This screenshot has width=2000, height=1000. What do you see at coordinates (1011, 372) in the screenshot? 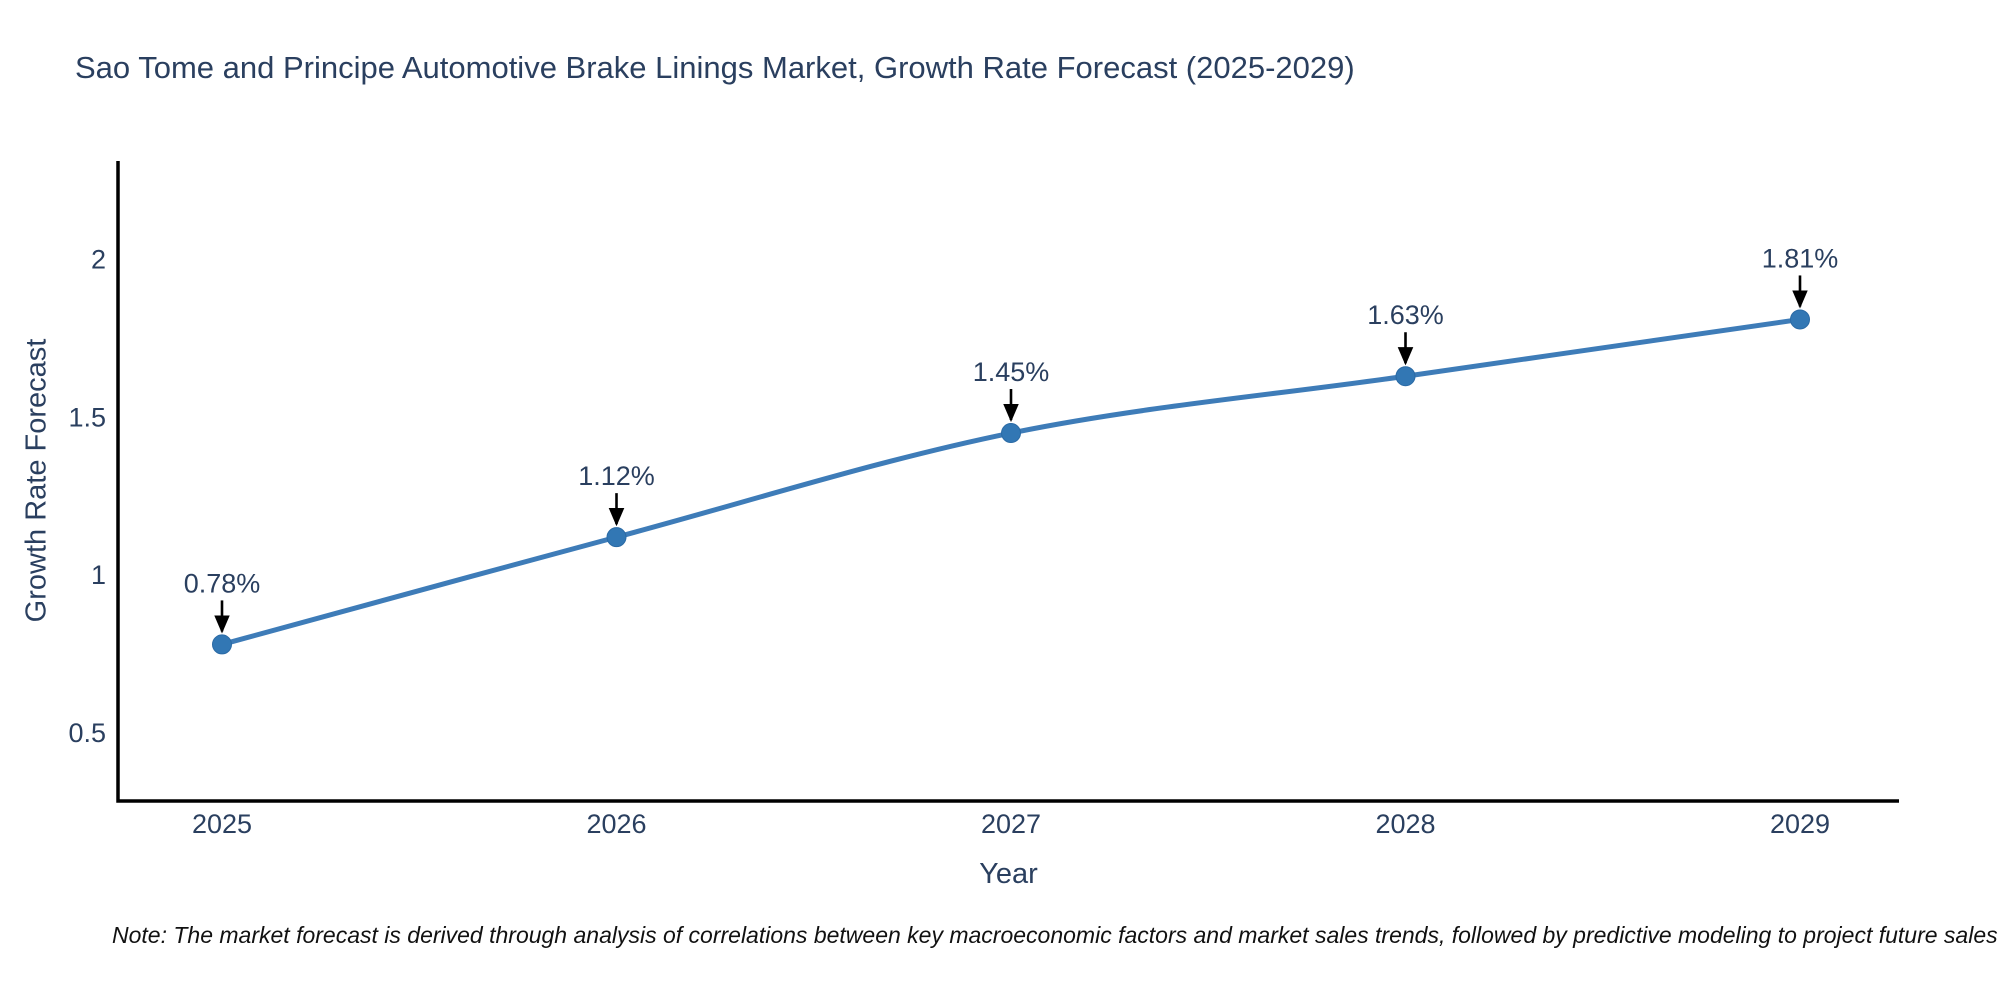
I see `data-point-label: 1.45%` at bounding box center [1011, 372].